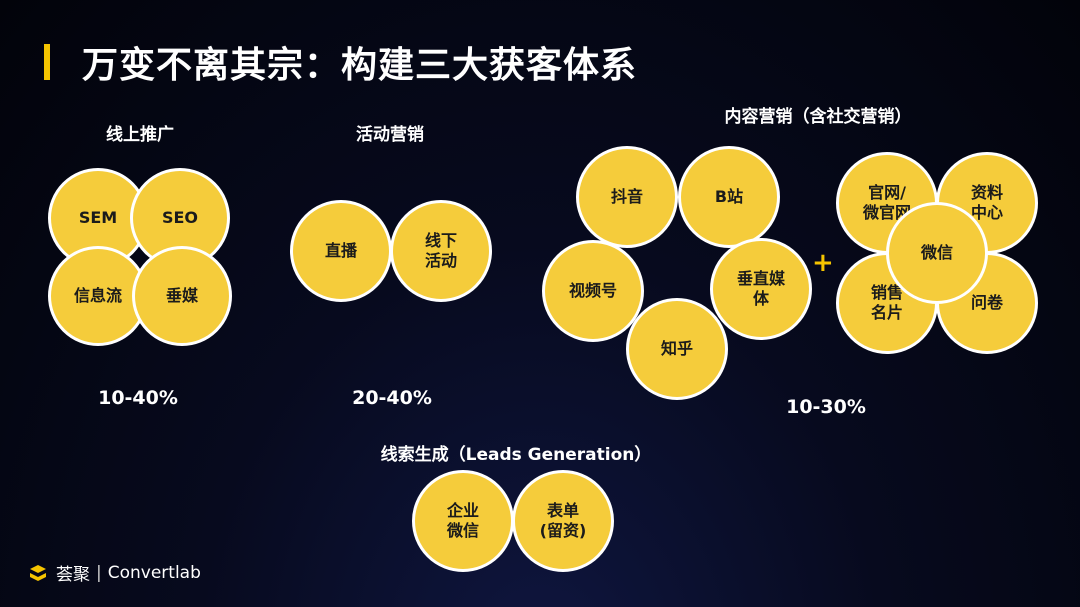 The image size is (1080, 607). I want to click on circle-feed: 信息流, so click(98, 296).